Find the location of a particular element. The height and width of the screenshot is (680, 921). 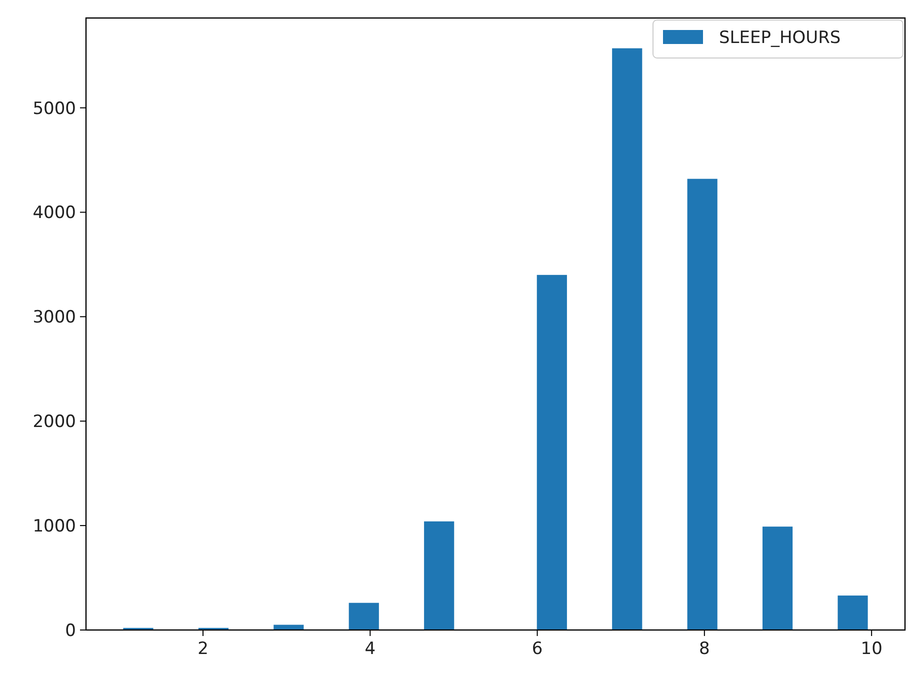

x-tick-label: 10 is located at coordinates (871, 649).